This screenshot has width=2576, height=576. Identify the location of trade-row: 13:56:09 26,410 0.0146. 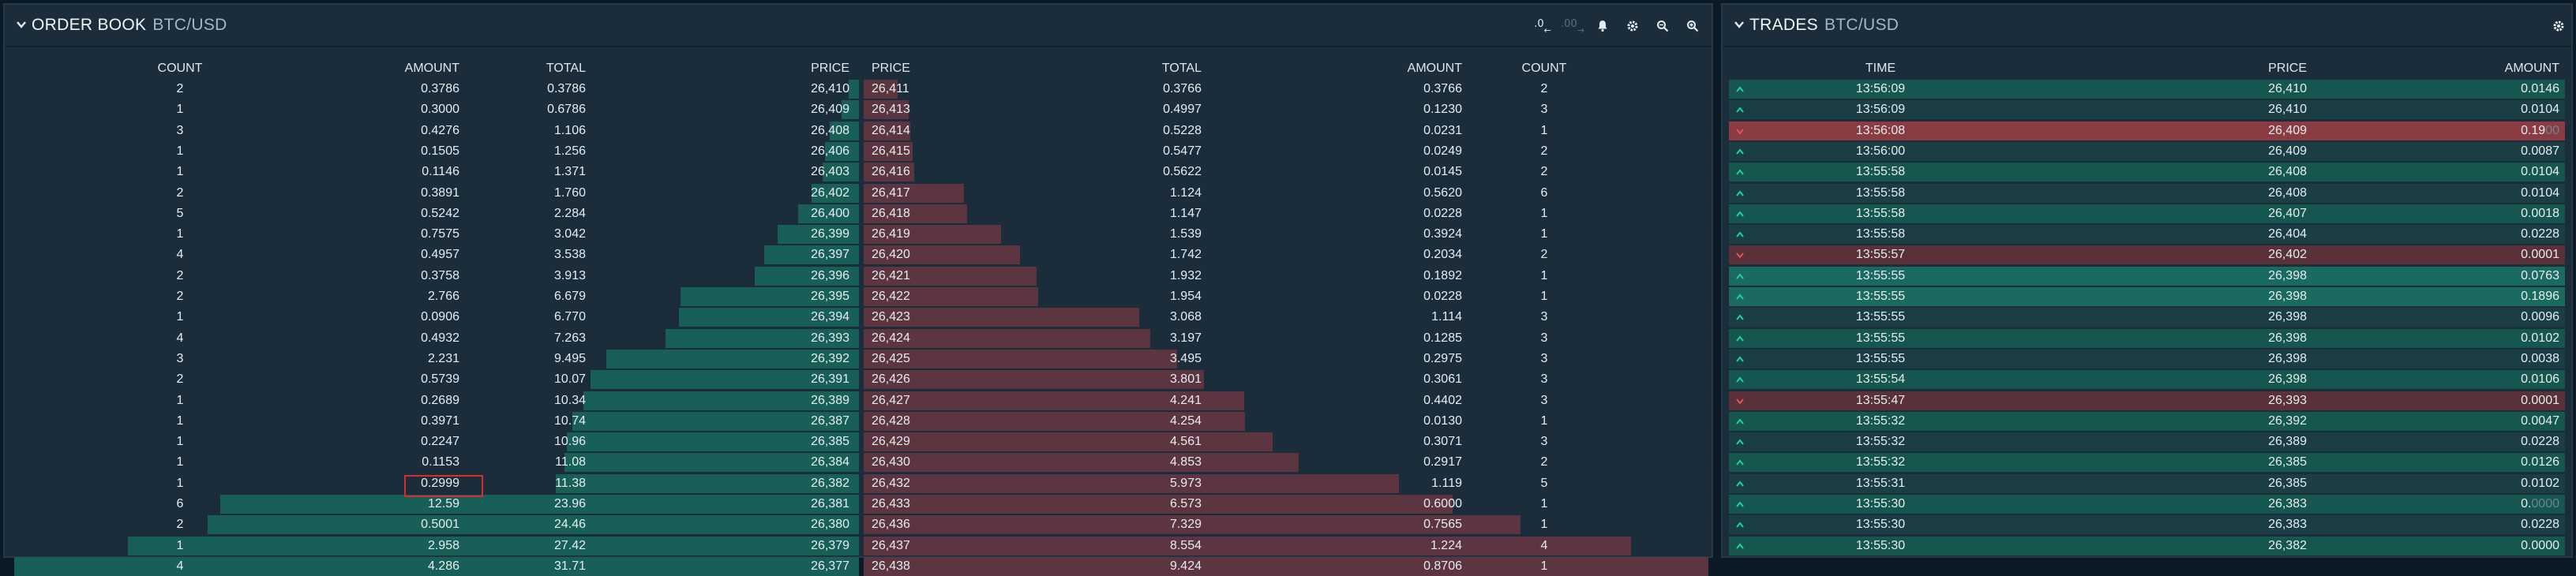
(2147, 89).